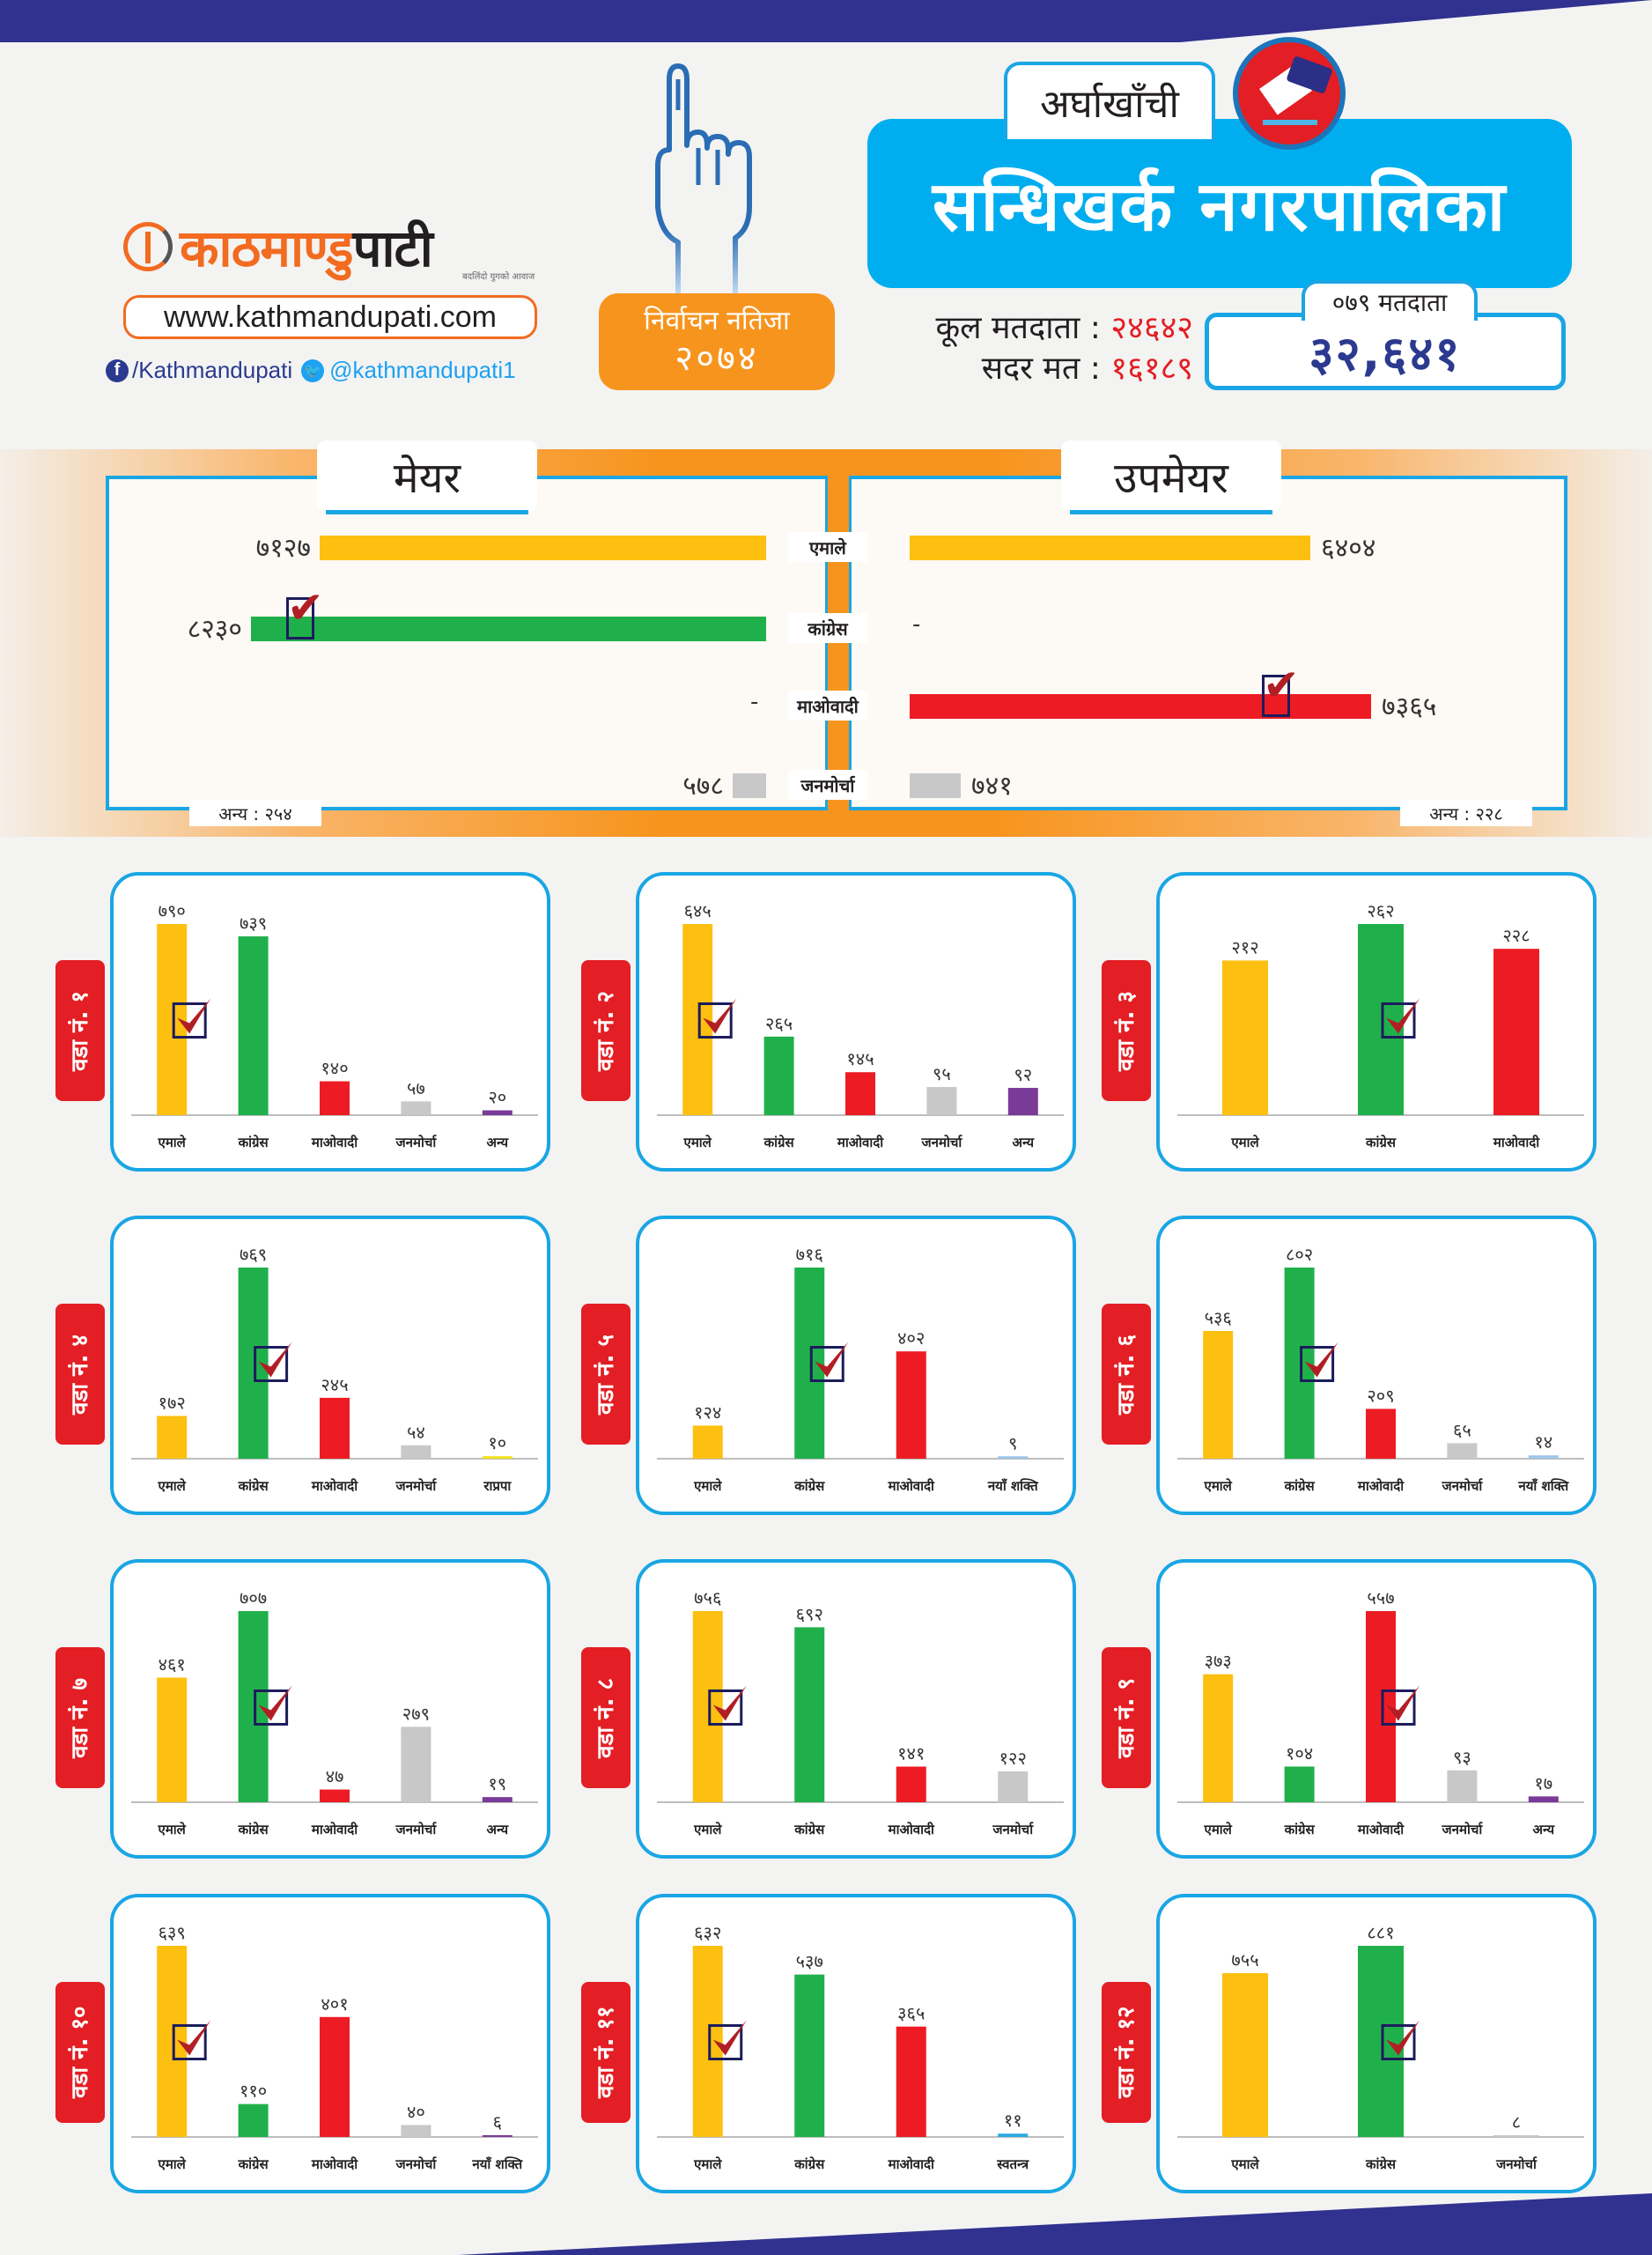  I want to click on voting-finger-icon, so click(704, 181).